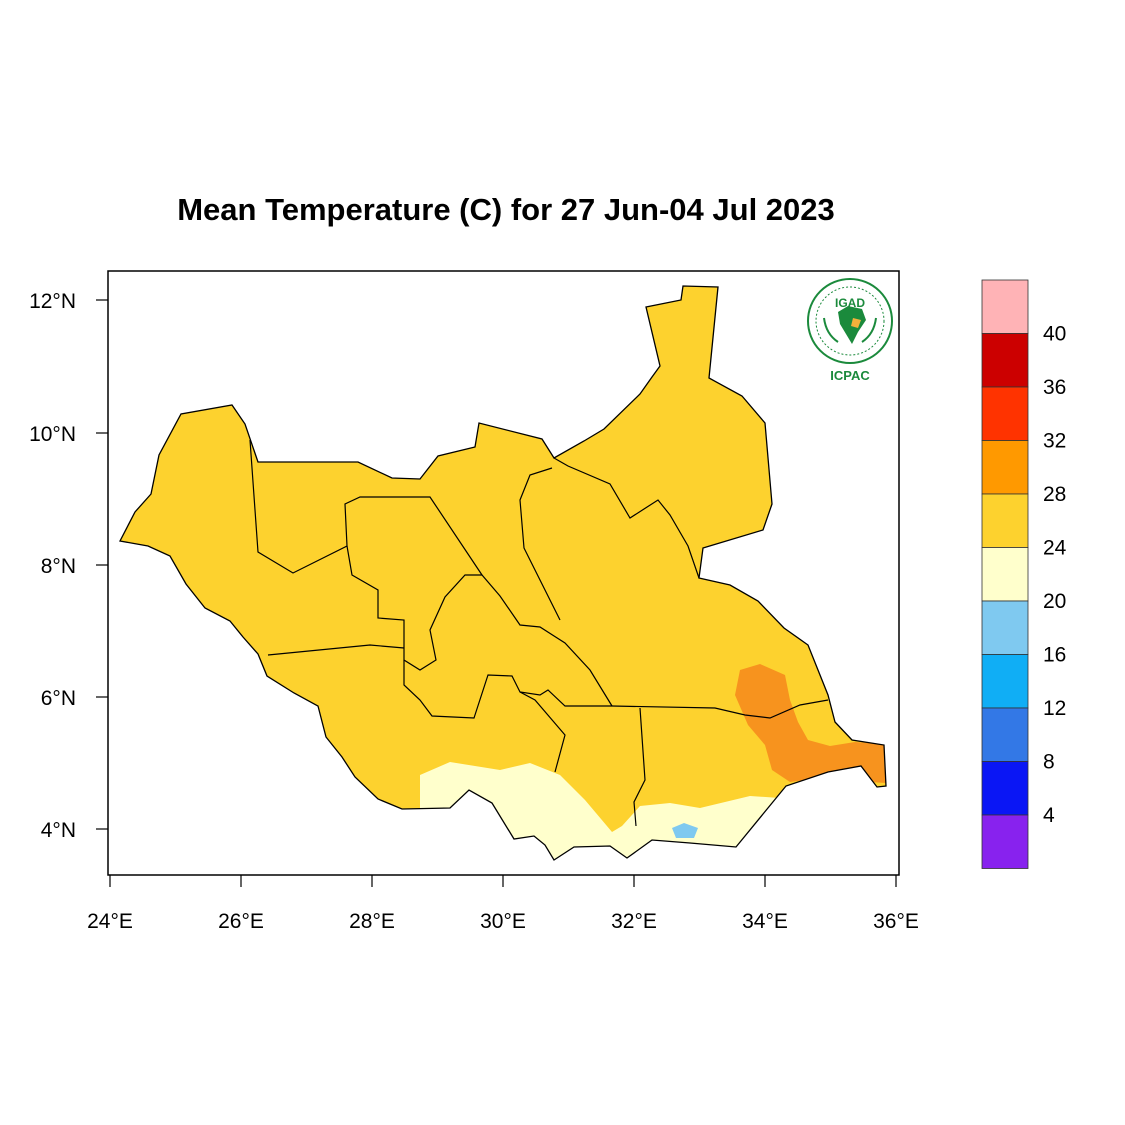 The height and width of the screenshot is (1125, 1125). Describe the element at coordinates (1054, 441) in the screenshot. I see `legend-label: 32` at that location.